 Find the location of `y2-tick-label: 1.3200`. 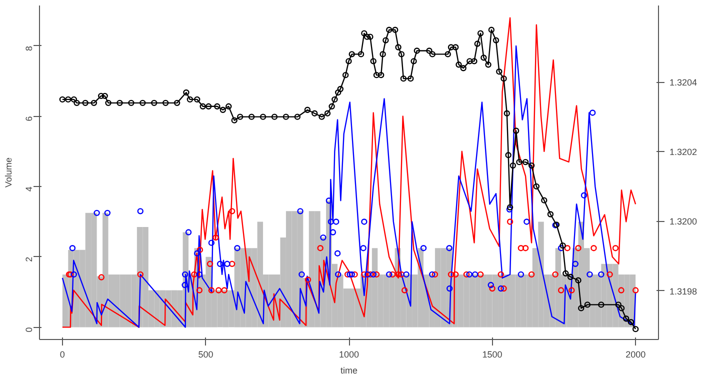

y2-tick-label: 1.3200 is located at coordinates (684, 221).